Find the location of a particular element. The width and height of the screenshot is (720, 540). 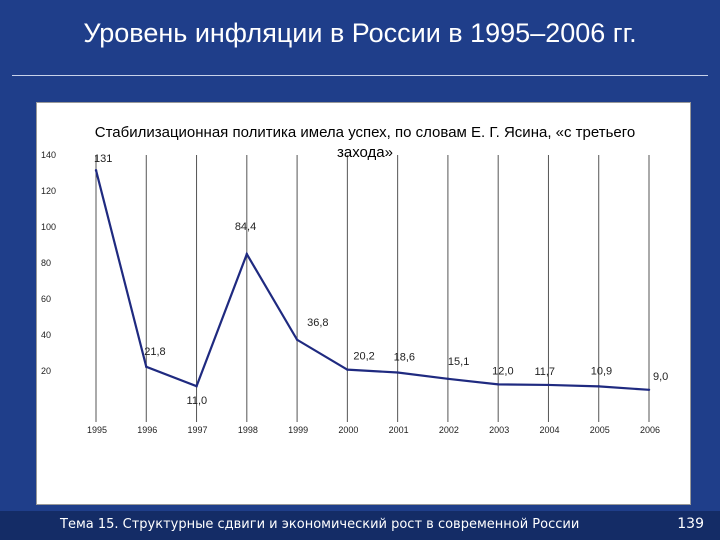

data-label: 11,7 is located at coordinates (544, 372).